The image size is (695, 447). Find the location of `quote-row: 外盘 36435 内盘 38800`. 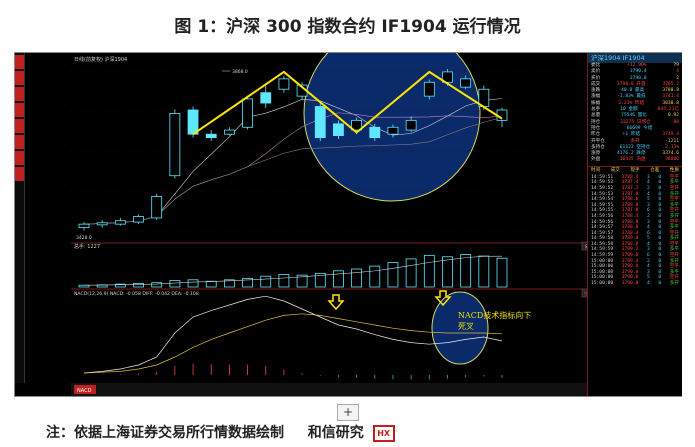

quote-row: 外盘 36435 内盘 38800 is located at coordinates (635, 160).